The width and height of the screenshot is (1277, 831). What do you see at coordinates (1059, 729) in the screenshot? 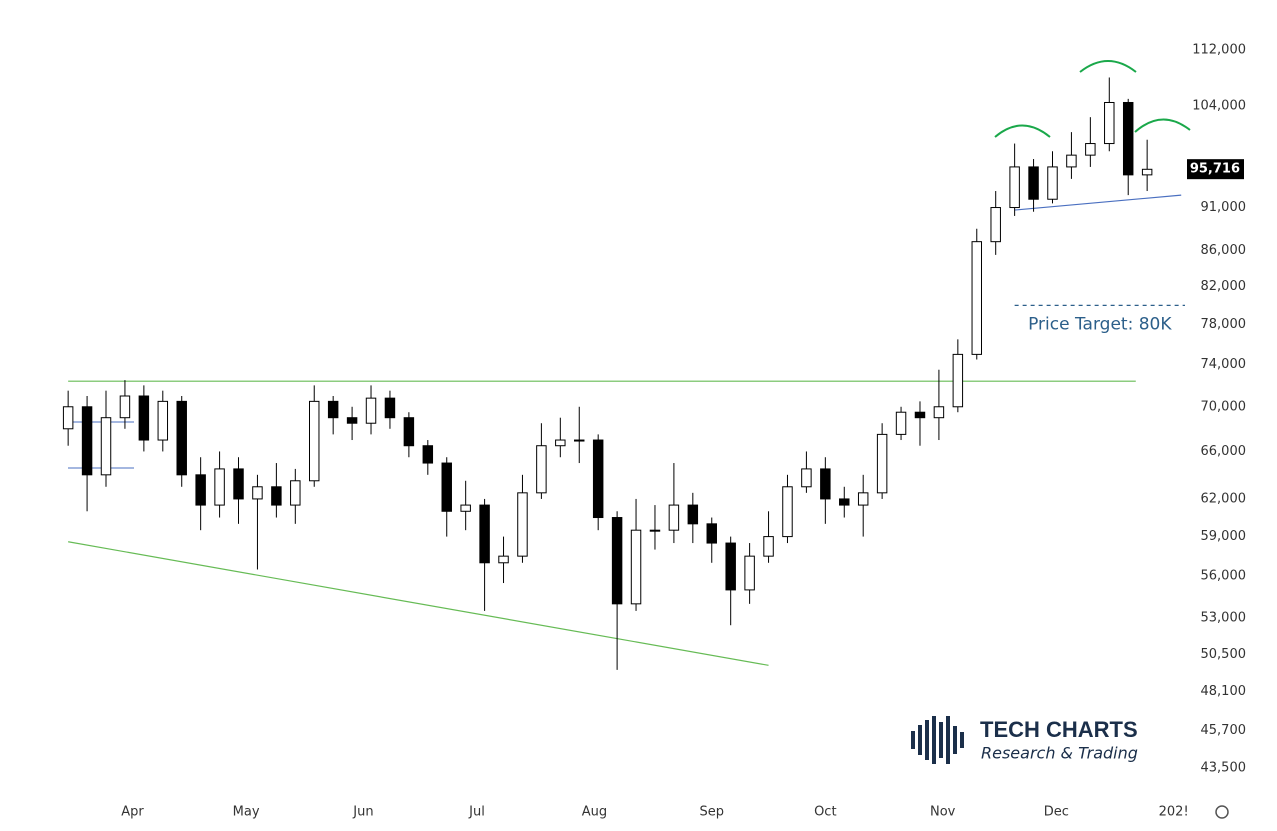
I see `logo-title: TECH CHARTS` at bounding box center [1059, 729].